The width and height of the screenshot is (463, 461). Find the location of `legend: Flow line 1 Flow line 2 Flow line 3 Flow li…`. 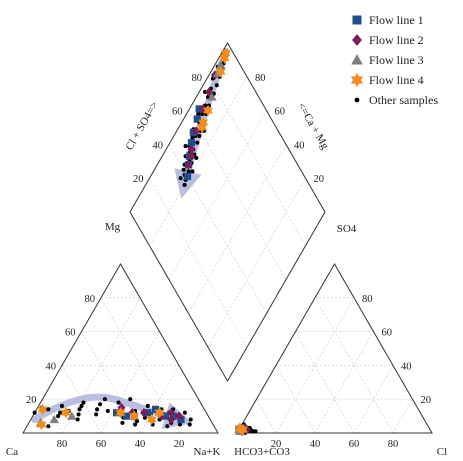

legend: Flow line 1 Flow line 2 Flow line 3 Flow li… is located at coordinates (394, 60).